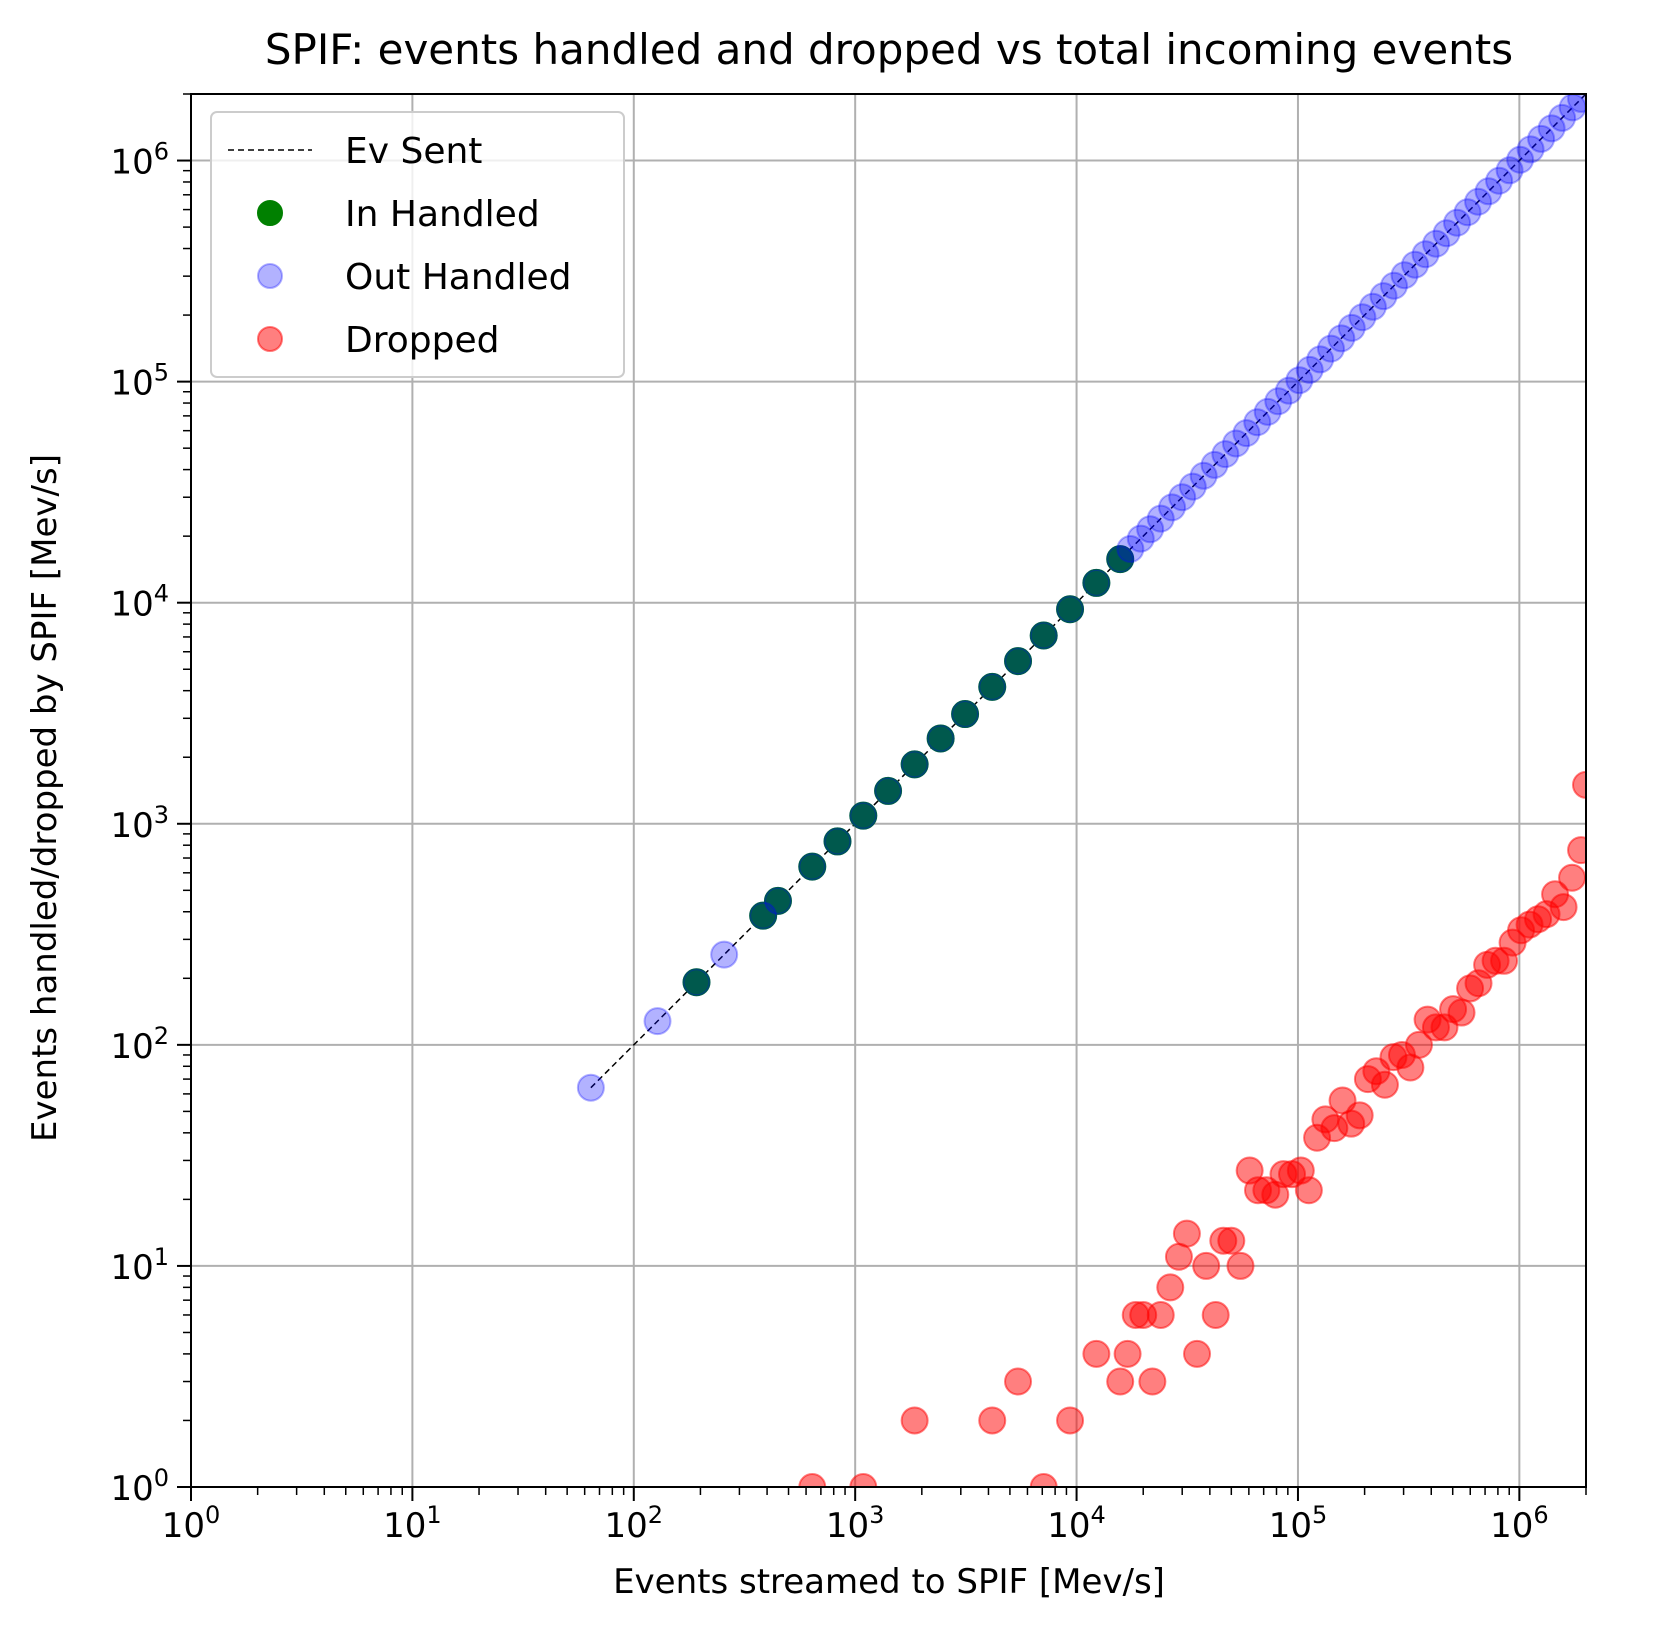 The width and height of the screenshot is (1656, 1644). I want to click on series-in-handled, so click(908, 771).